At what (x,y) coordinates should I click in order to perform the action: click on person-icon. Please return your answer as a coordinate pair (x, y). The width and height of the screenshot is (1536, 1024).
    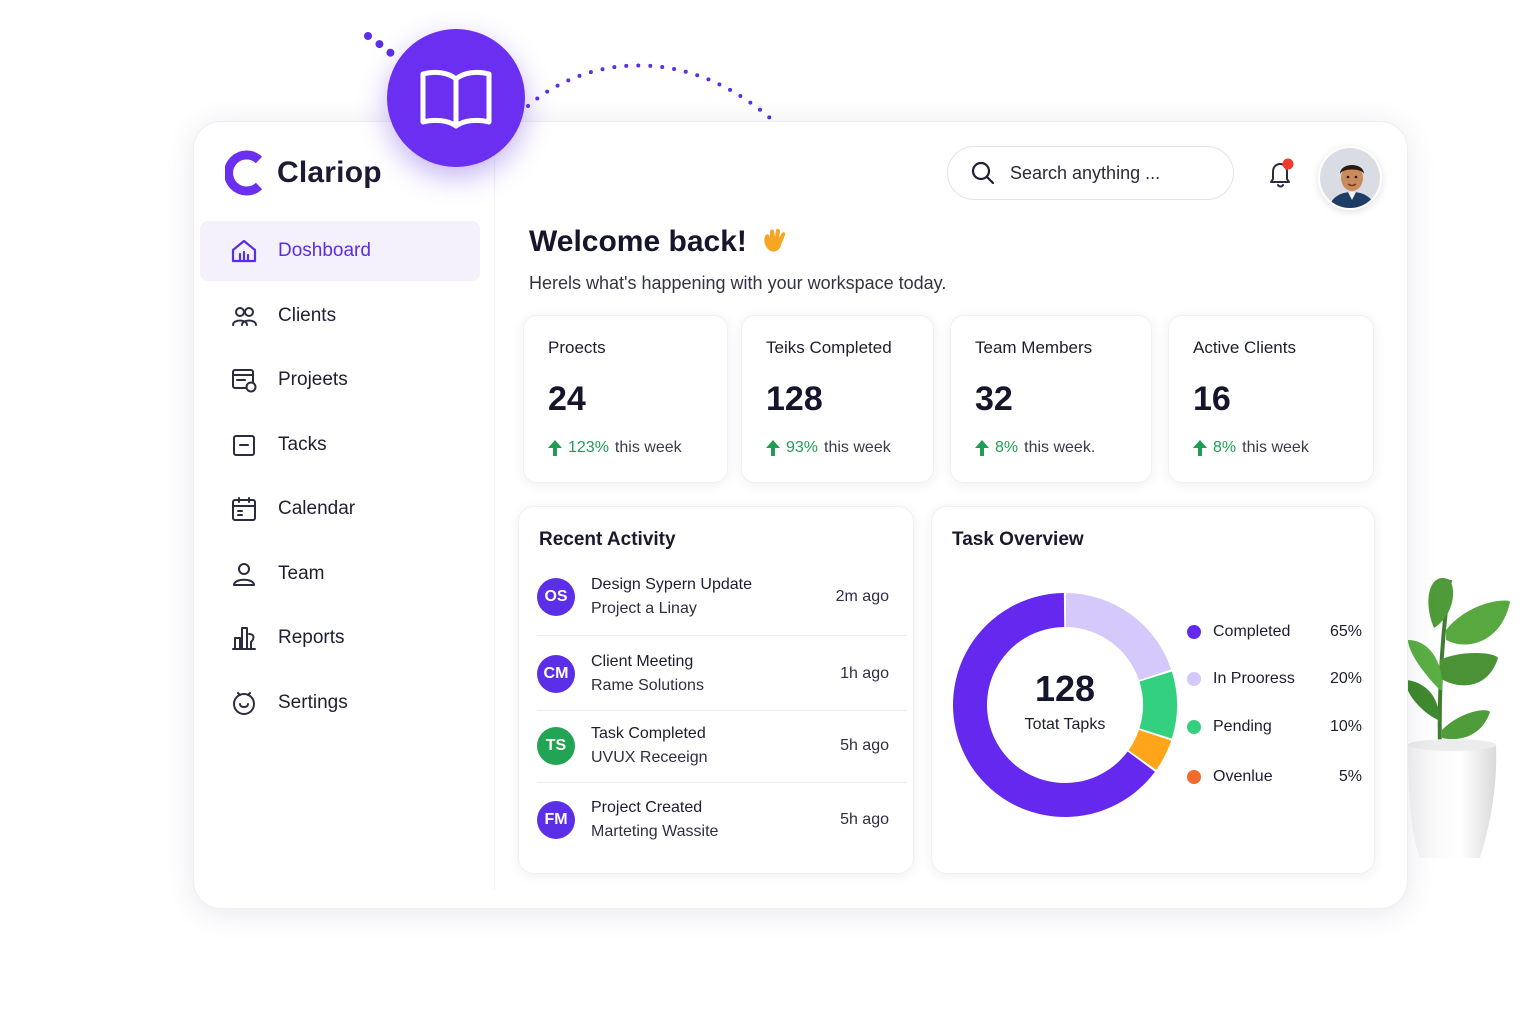
    Looking at the image, I should click on (244, 574).